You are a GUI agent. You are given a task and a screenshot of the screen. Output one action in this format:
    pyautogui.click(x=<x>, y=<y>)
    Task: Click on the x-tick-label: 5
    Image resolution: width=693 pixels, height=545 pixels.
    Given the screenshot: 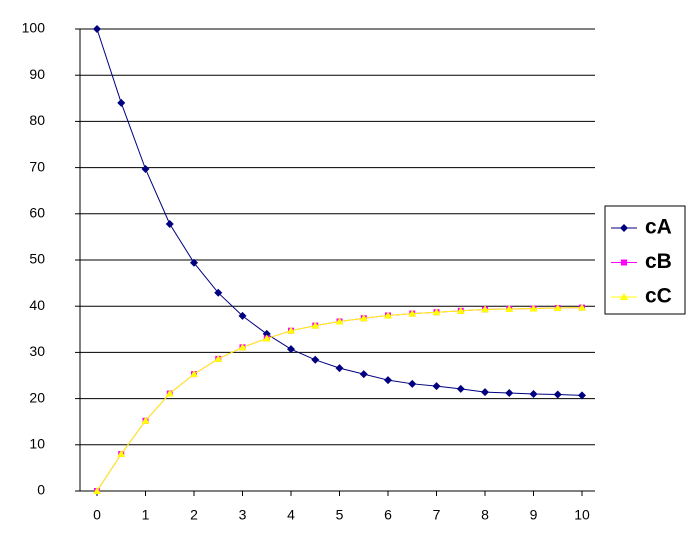 What is the action you would take?
    pyautogui.click(x=340, y=515)
    